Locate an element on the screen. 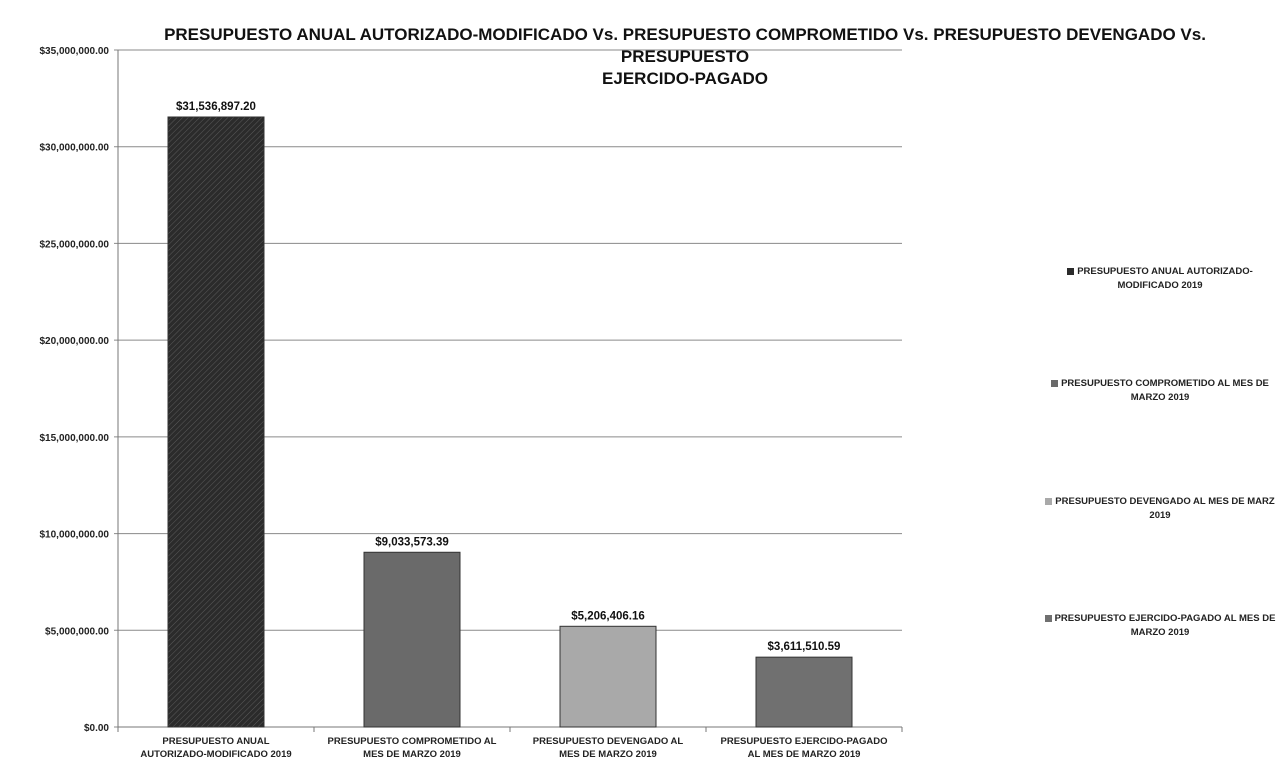 The height and width of the screenshot is (763, 1286). x-tick-label: AL MES DE MARZO 2019 is located at coordinates (804, 754).